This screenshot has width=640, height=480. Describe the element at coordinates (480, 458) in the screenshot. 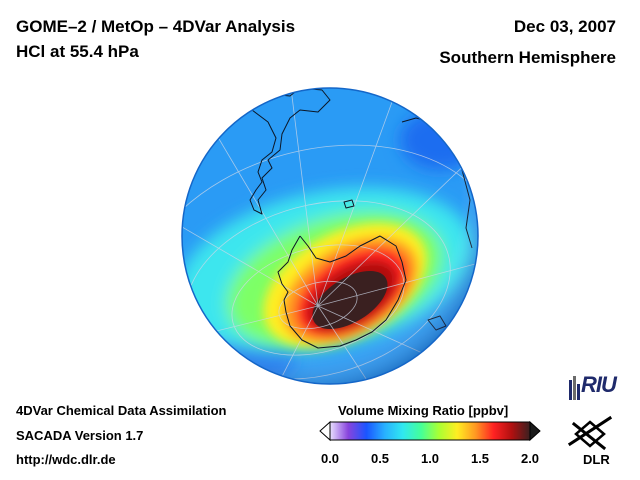

I see `colorbar-tick-label: 1.5` at that location.